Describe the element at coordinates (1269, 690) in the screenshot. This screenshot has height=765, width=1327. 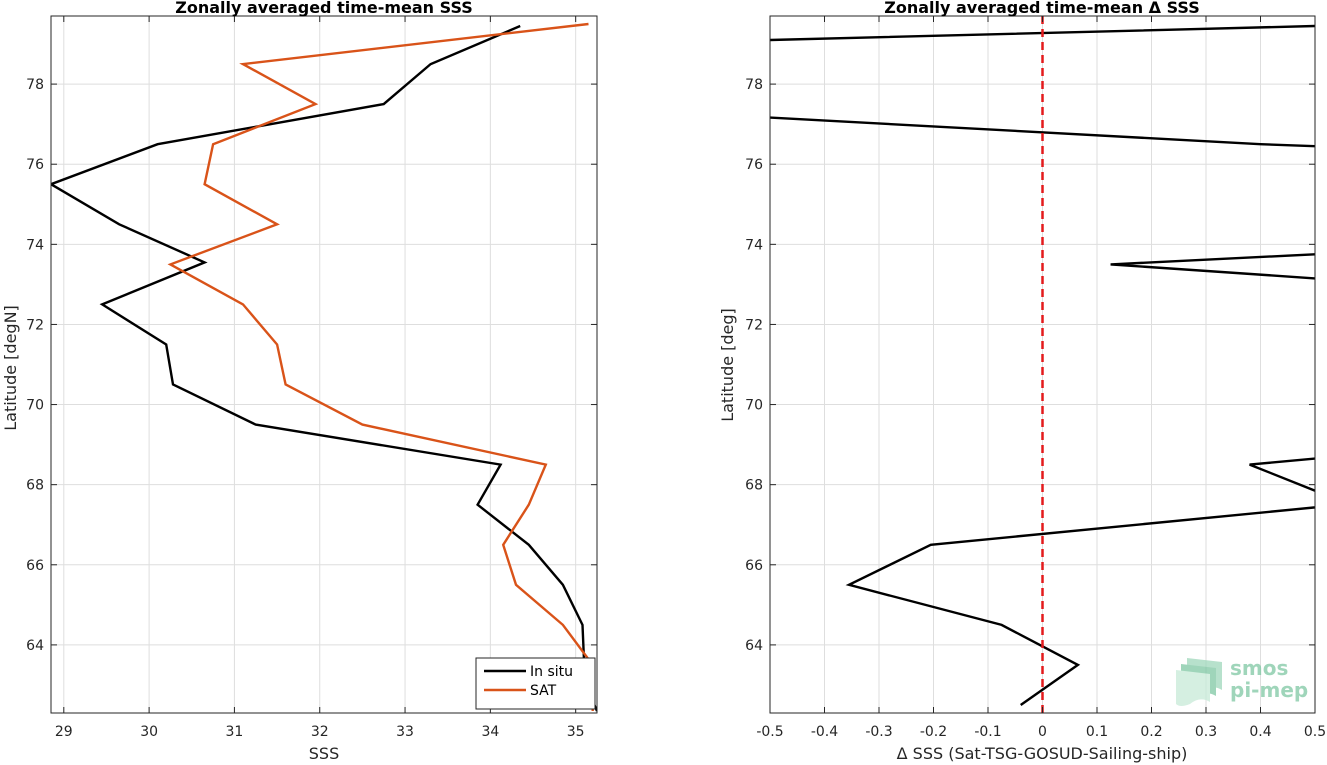
I see `logo-text-line2: pi-mep` at that location.